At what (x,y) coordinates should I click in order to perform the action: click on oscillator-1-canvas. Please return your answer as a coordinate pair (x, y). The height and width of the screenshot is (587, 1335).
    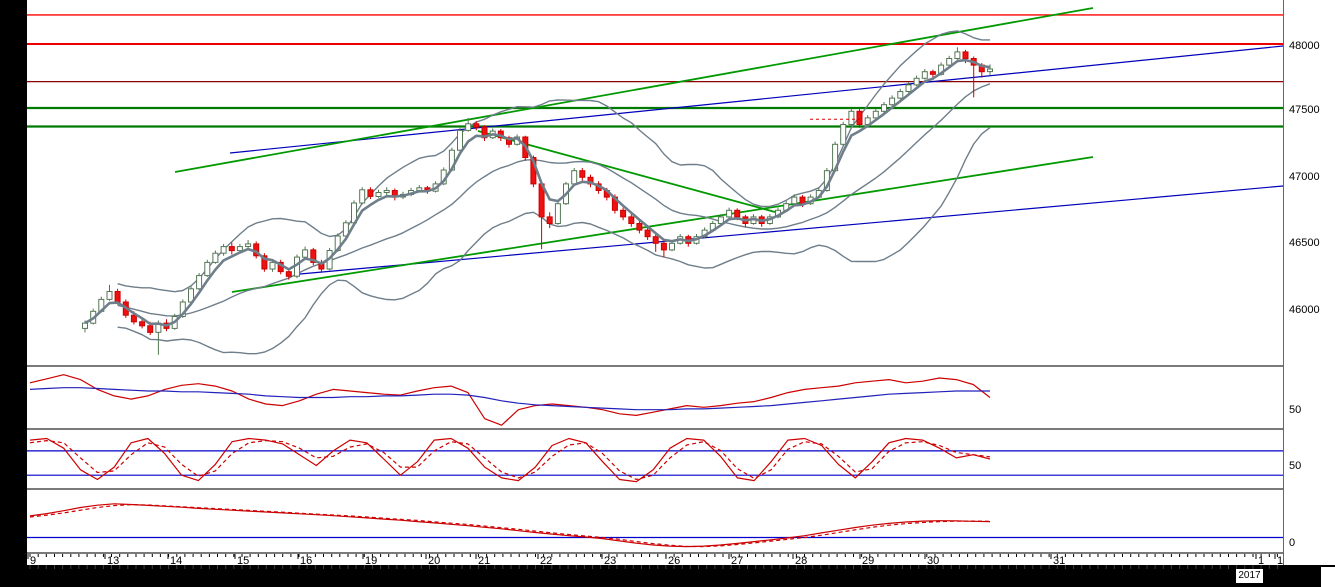
    Looking at the image, I should click on (655, 397).